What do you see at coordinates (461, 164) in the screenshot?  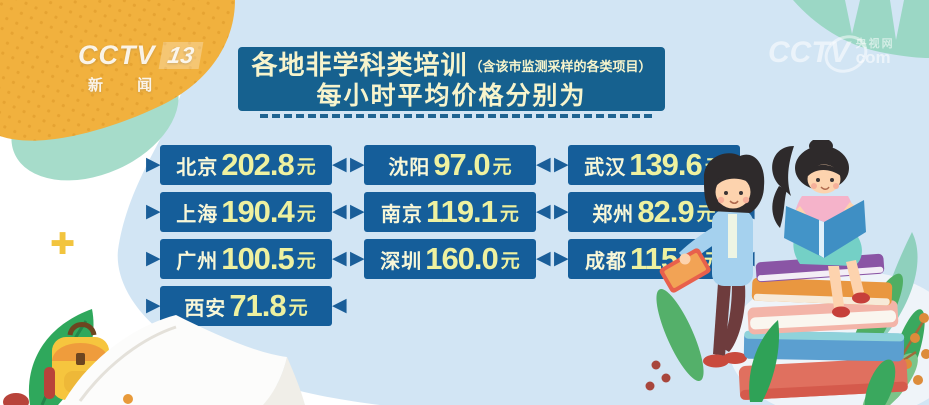 I see `price-value: 97.0` at bounding box center [461, 164].